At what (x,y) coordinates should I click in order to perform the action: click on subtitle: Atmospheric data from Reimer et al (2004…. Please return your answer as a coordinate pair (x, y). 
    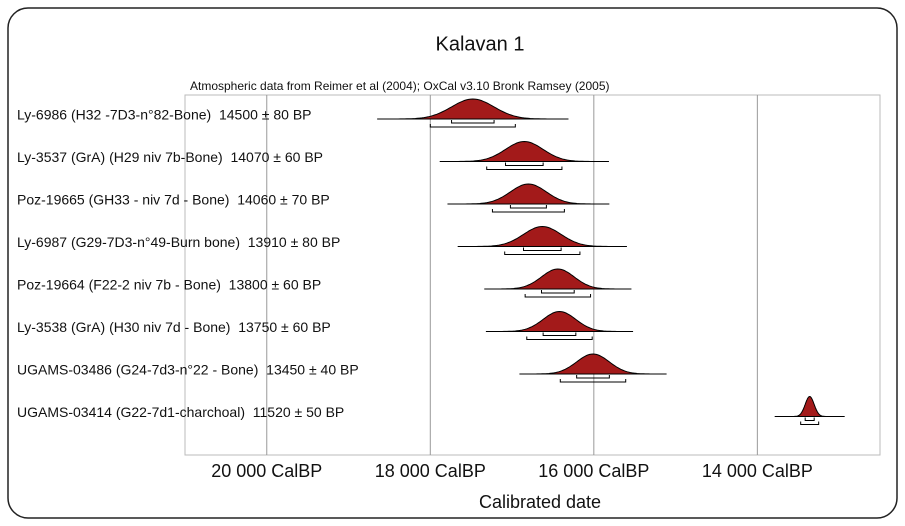
    Looking at the image, I should click on (400, 86).